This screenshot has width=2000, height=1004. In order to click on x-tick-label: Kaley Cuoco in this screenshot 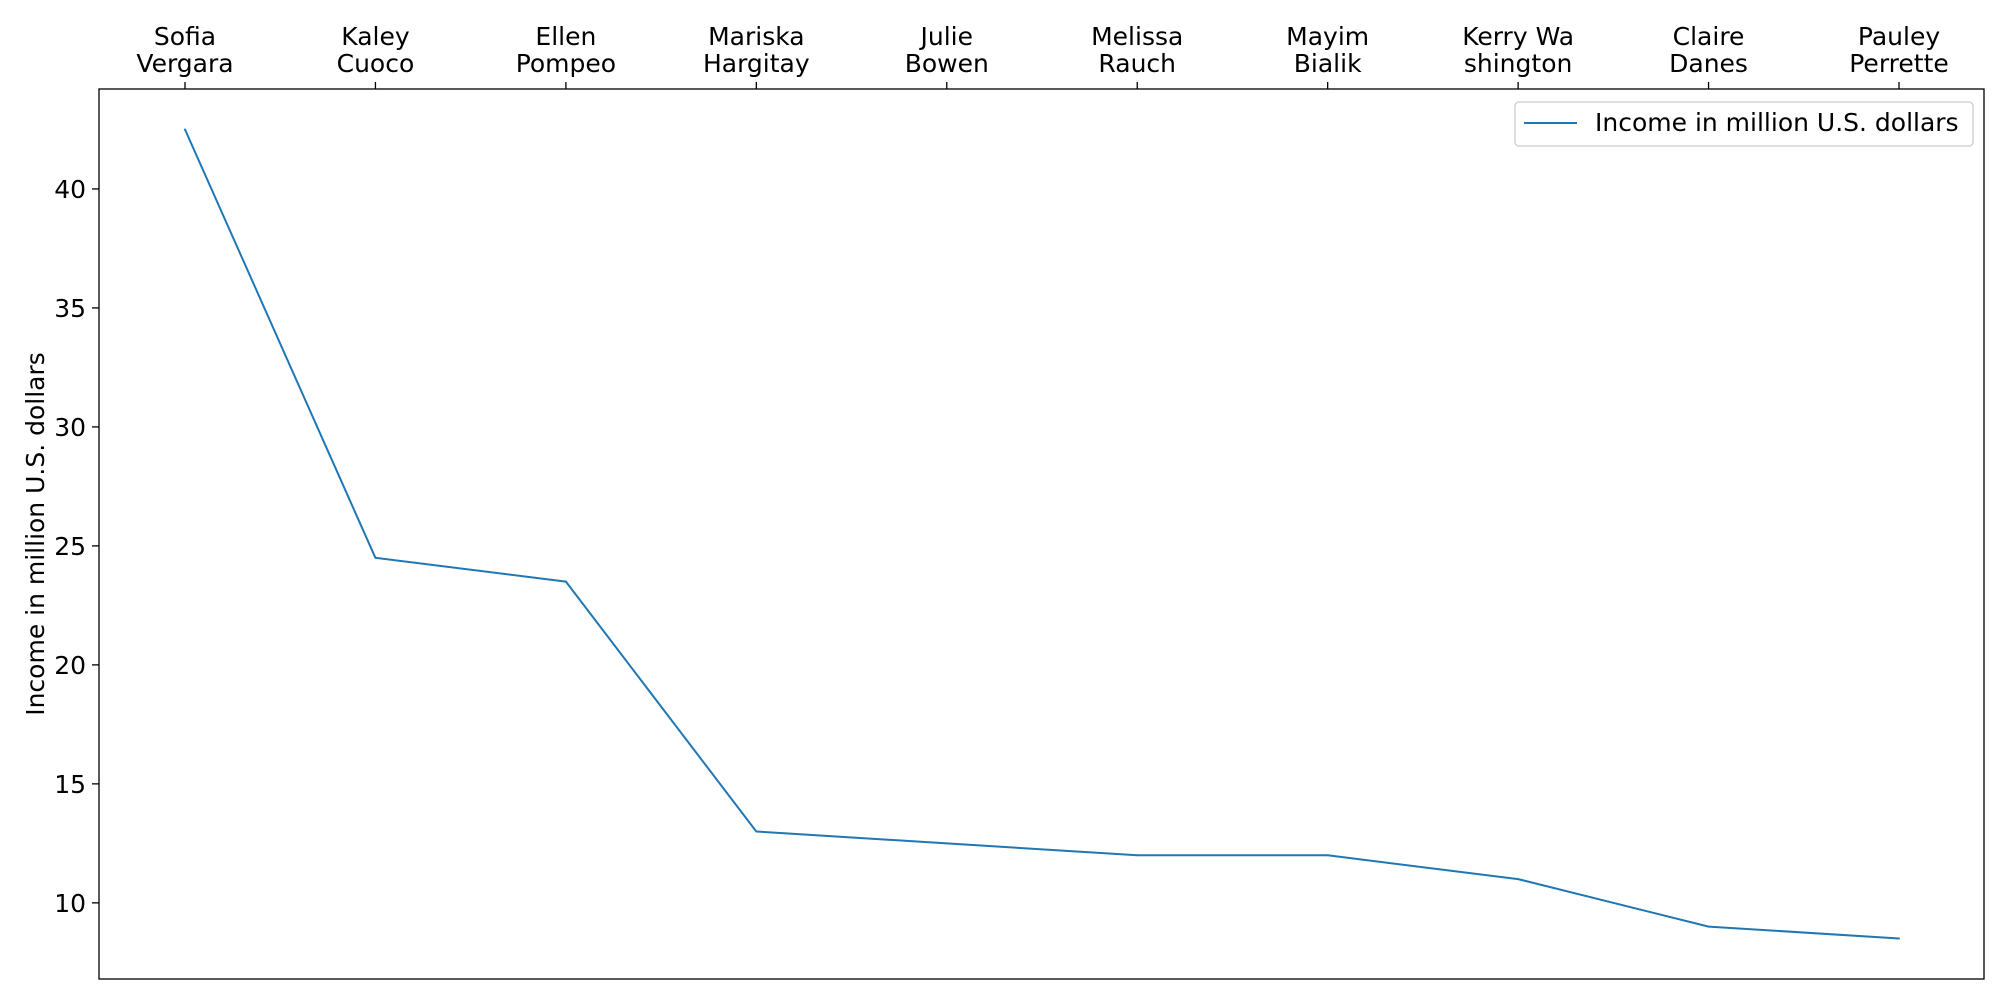, I will do `click(376, 50)`.